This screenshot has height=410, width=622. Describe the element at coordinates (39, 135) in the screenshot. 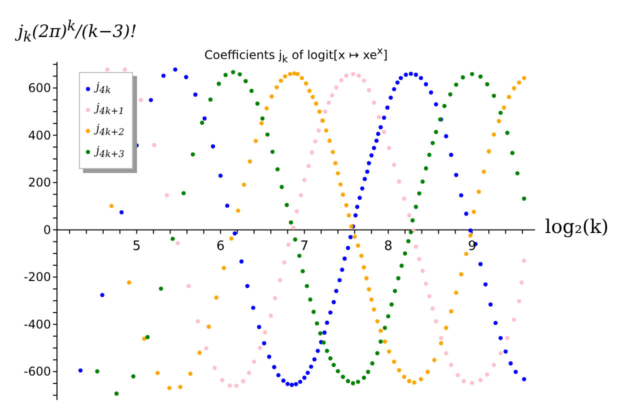

I see `y-tick-label: 400` at that location.